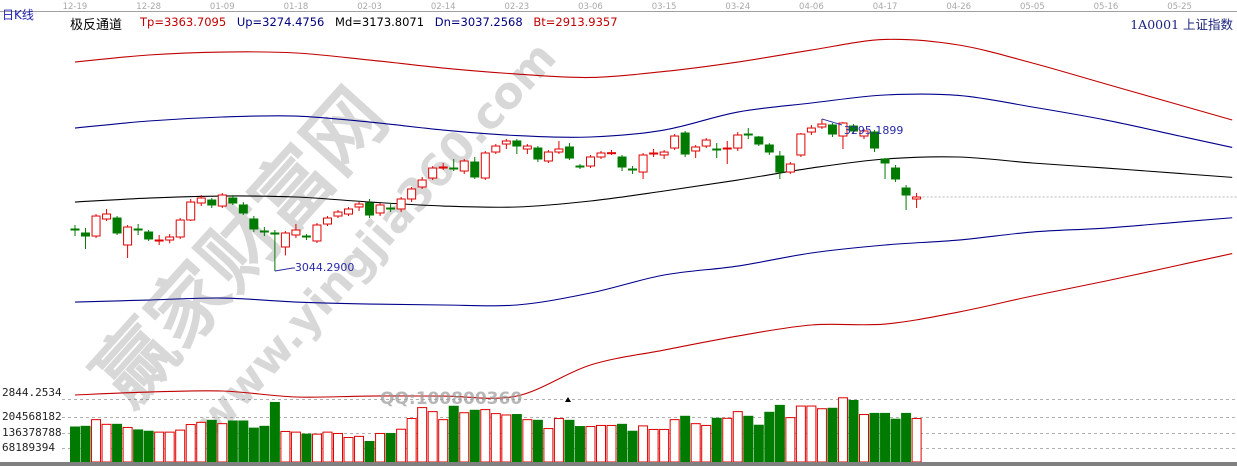  Describe the element at coordinates (75, 7) in the screenshot. I see `date-tick-label: 12-19` at that location.